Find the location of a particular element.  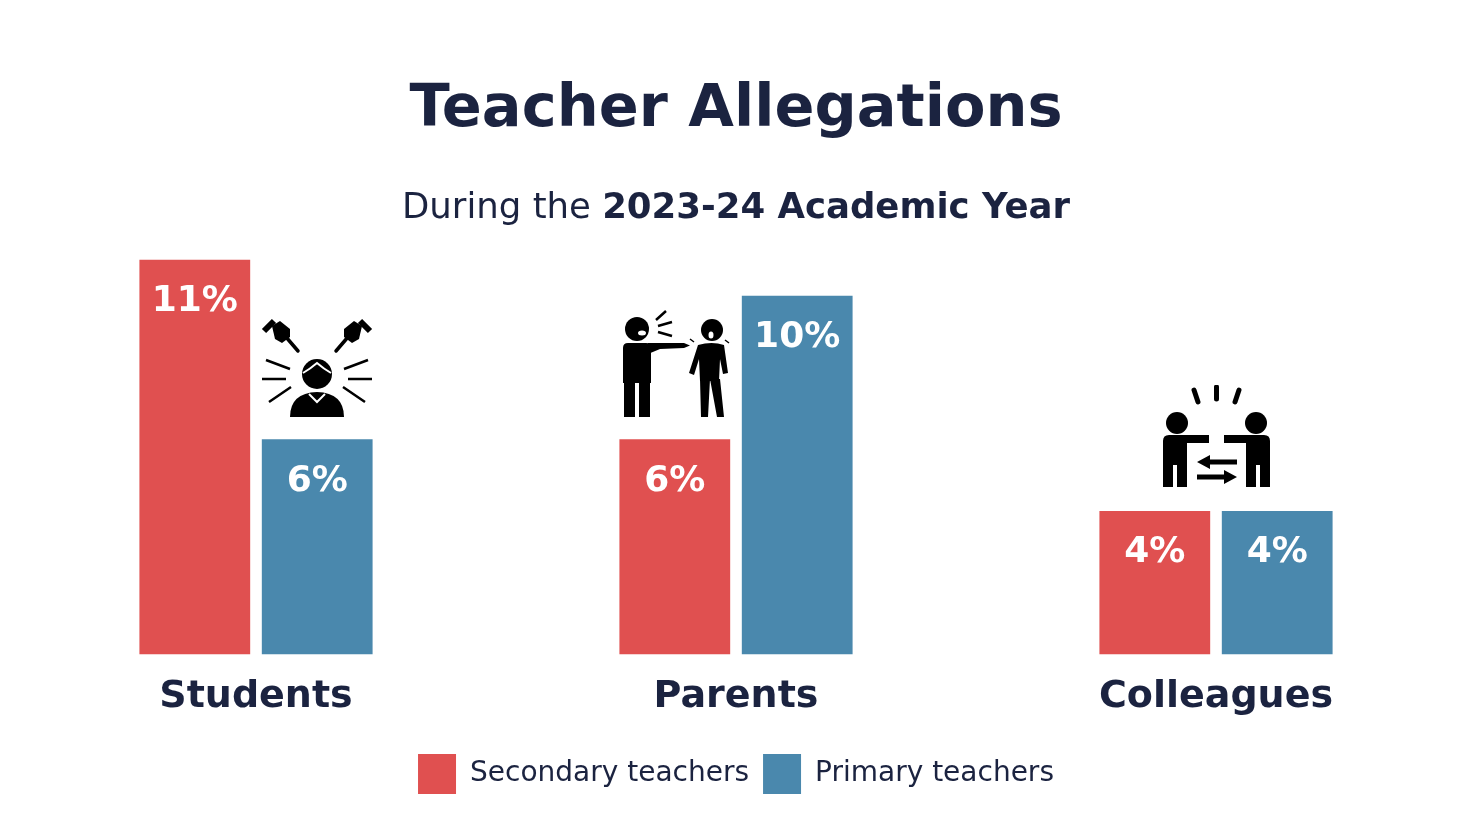

chart-title: Teacher Allegations is located at coordinates (736, 105).